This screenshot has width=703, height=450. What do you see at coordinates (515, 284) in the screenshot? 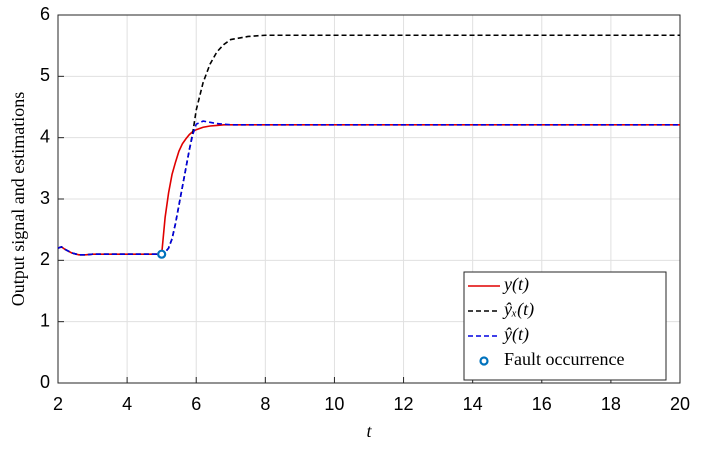
I see `legend-label: y(t)` at bounding box center [515, 284].